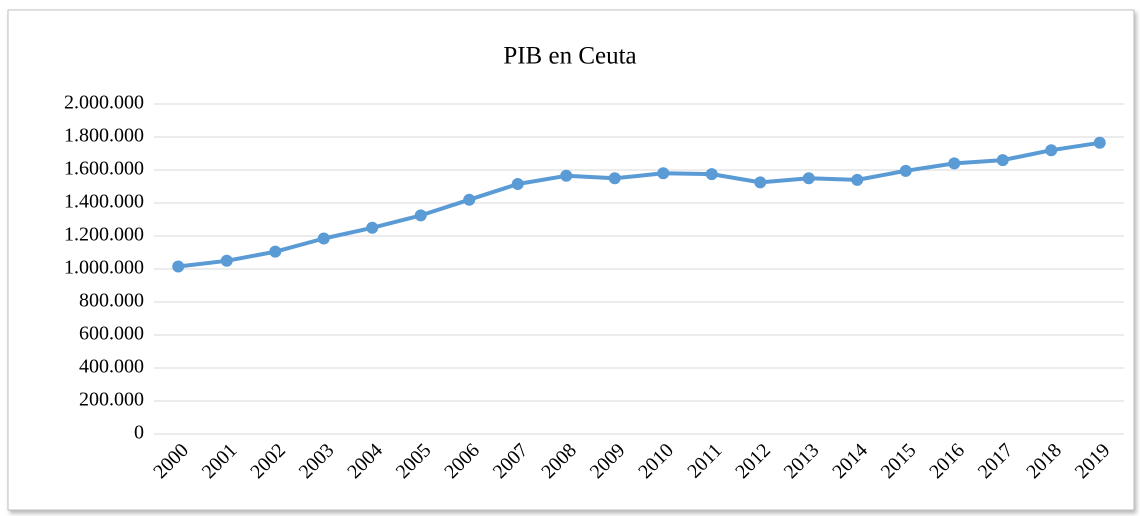  Describe the element at coordinates (104, 235) in the screenshot. I see `y-tick-label: 1.200.000` at that location.